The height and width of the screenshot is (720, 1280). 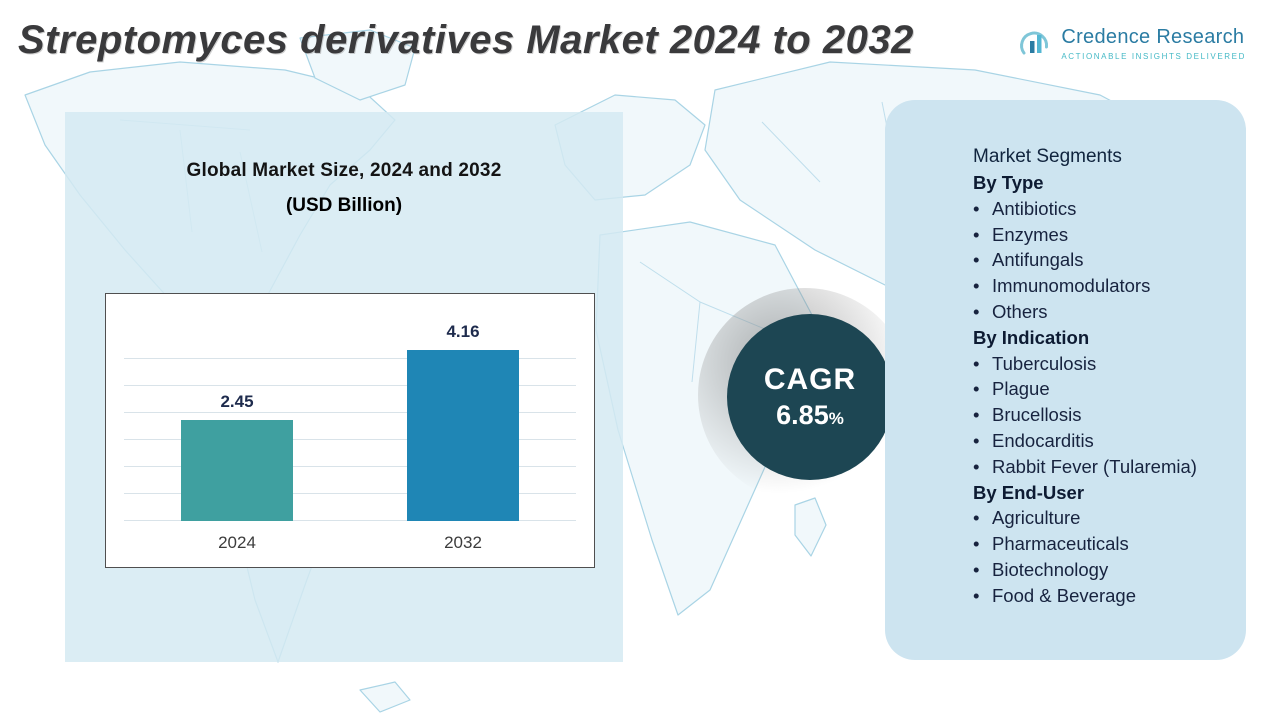 I want to click on bar-category-label: 2024, so click(x=237, y=542).